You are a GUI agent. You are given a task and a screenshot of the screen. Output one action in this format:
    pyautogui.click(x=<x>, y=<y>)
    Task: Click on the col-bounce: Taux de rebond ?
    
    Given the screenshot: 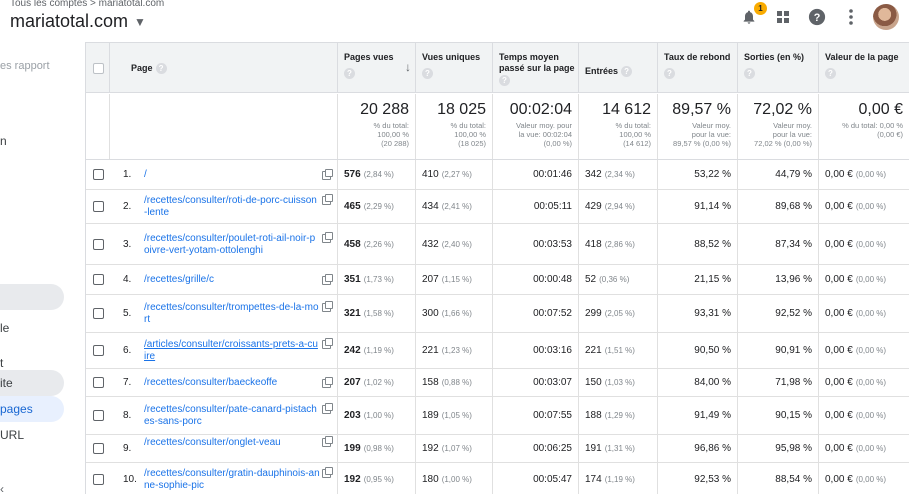 What is the action you would take?
    pyautogui.click(x=698, y=67)
    